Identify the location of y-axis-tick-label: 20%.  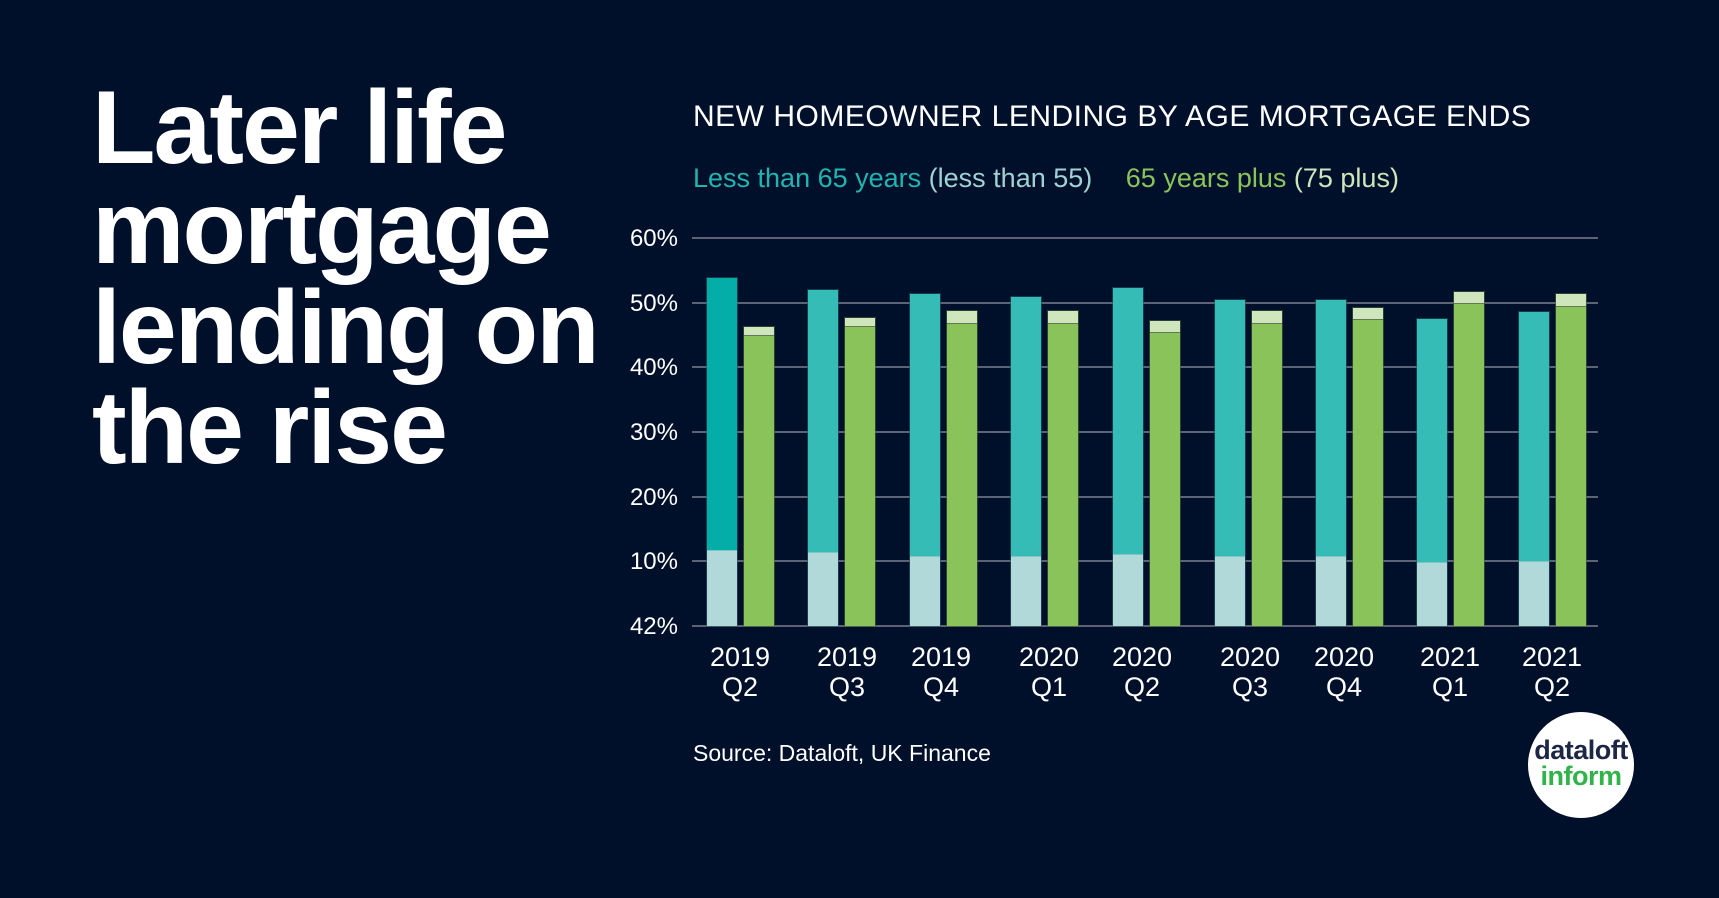
(653, 497).